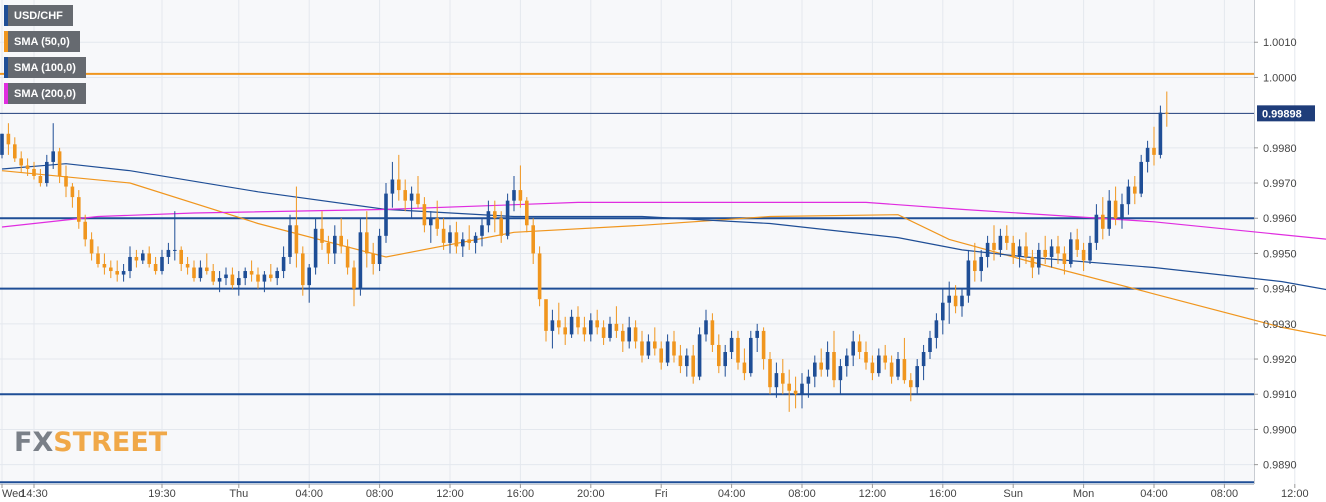 The height and width of the screenshot is (502, 1326). Describe the element at coordinates (34, 494) in the screenshot. I see `x-tick-label: 14:30` at that location.